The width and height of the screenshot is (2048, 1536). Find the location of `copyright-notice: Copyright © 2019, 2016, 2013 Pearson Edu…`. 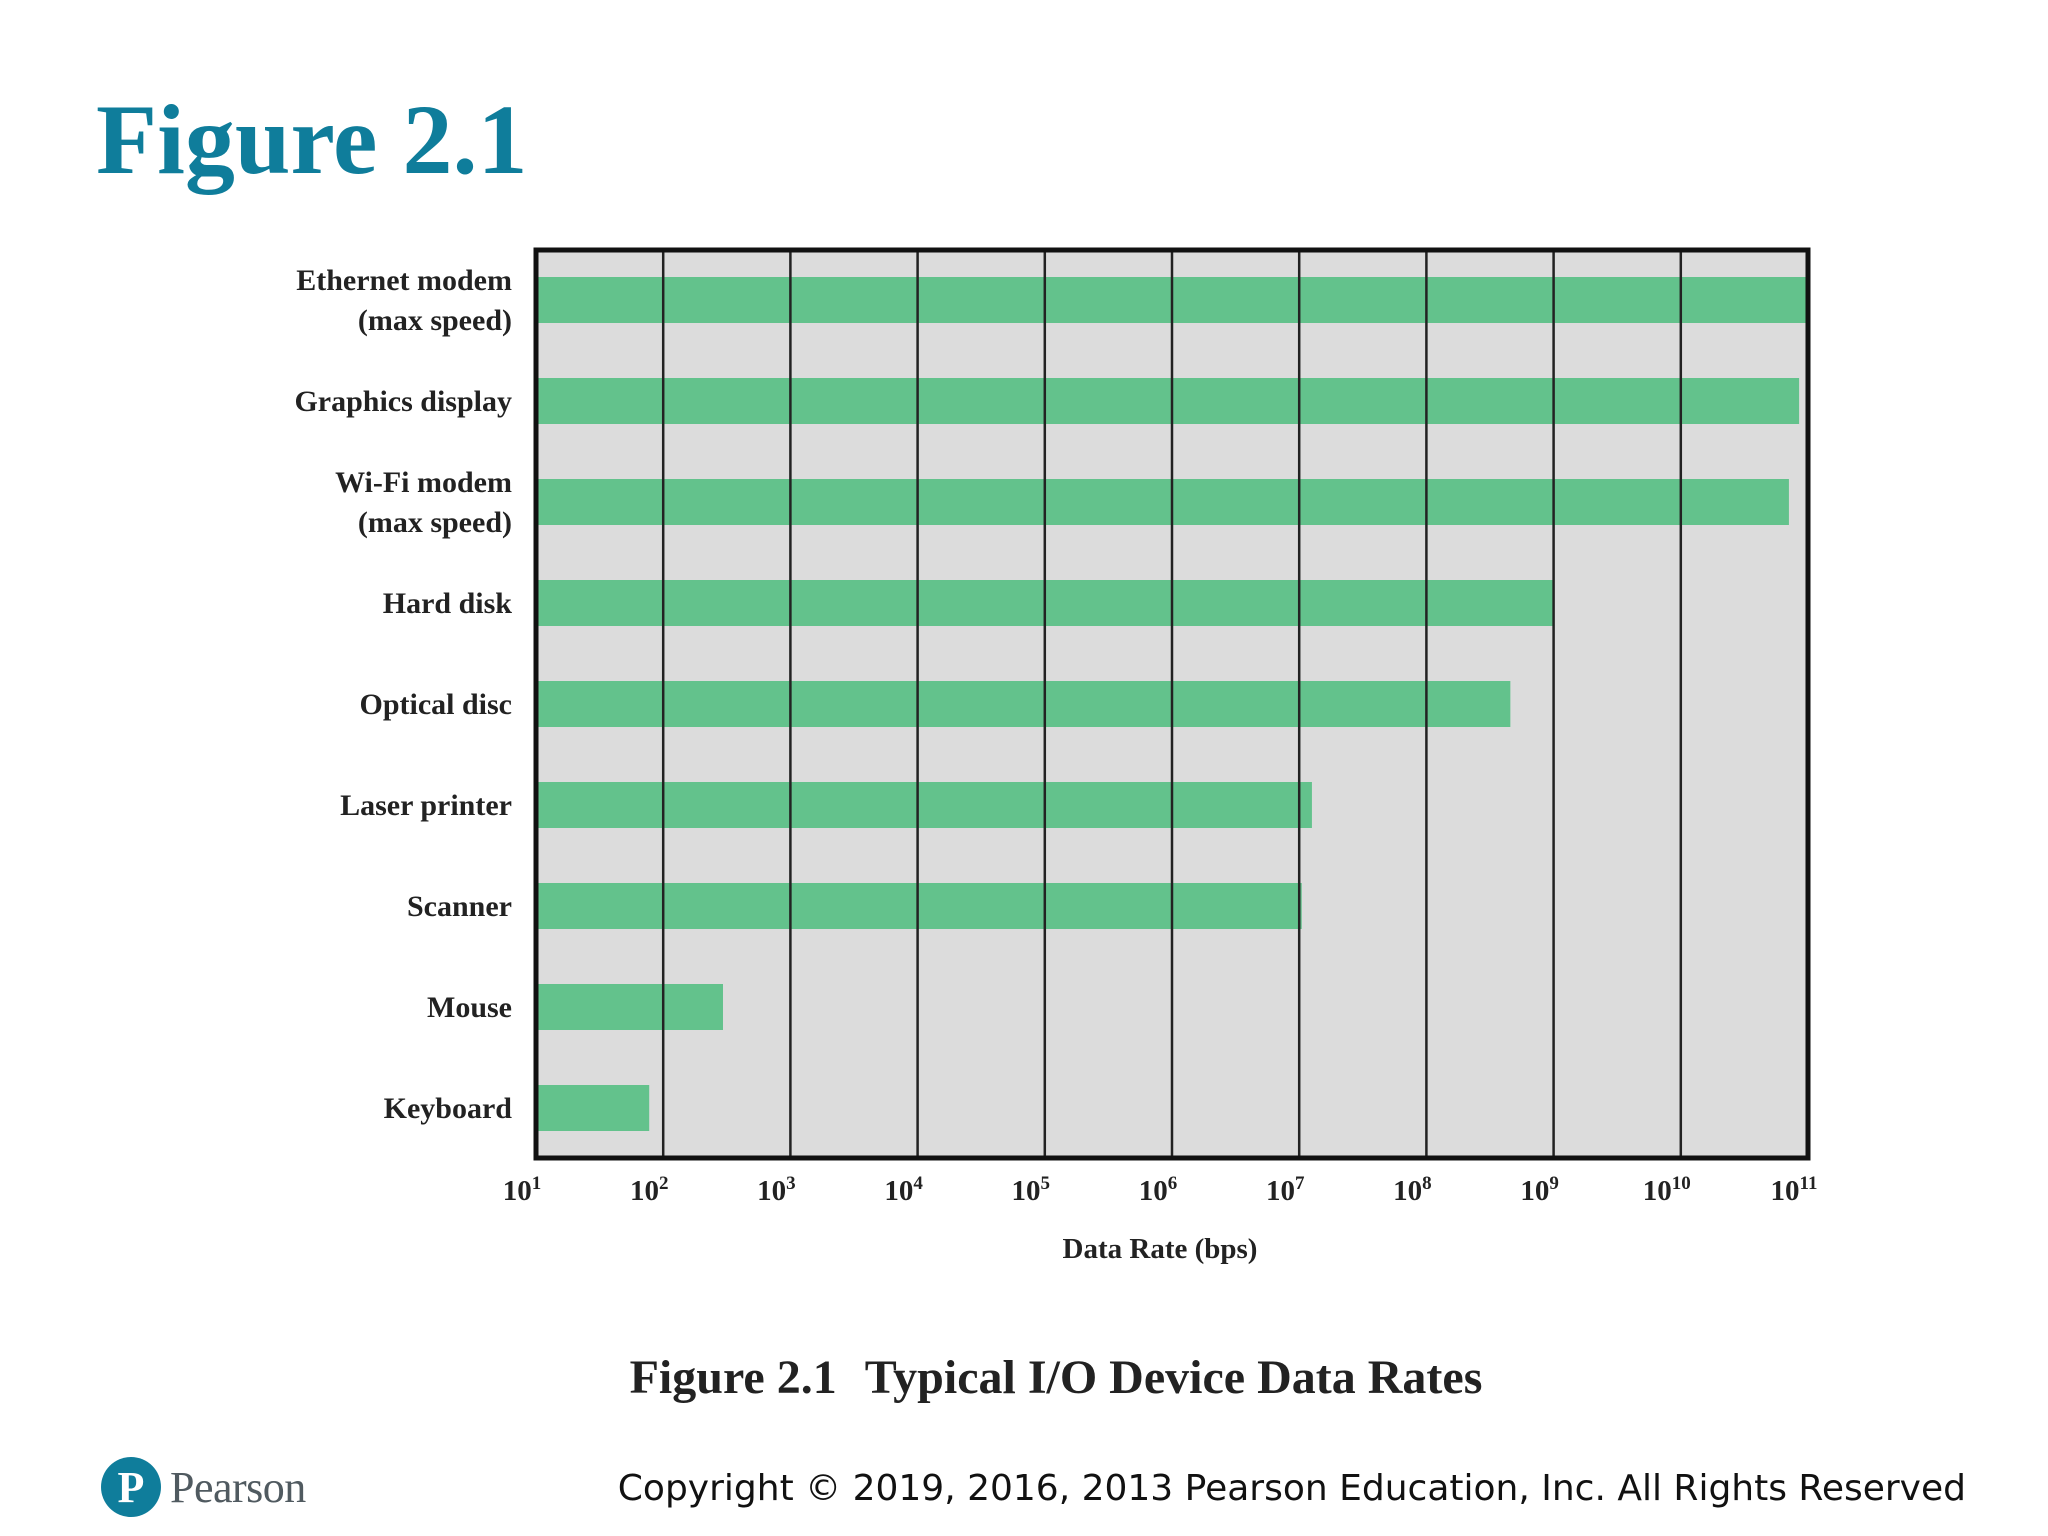

copyright-notice: Copyright © 2019, 2016, 2013 Pearson Edu… is located at coordinates (1291, 1488).